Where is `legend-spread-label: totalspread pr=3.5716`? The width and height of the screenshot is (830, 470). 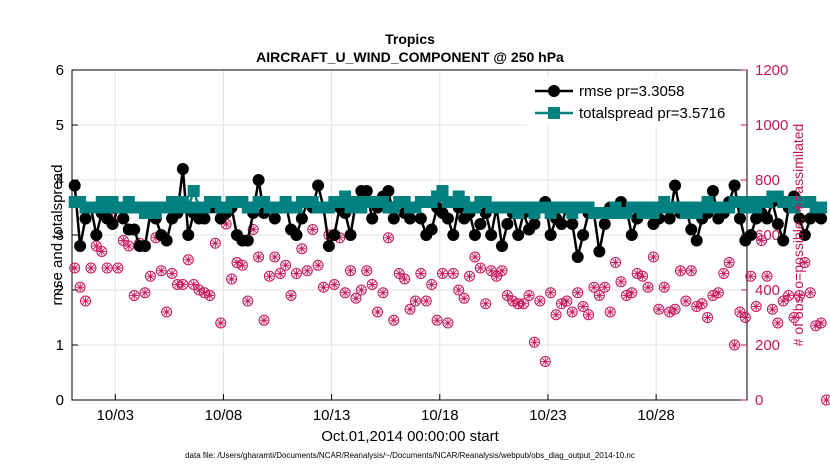
legend-spread-label: totalspread pr=3.5716 is located at coordinates (652, 113).